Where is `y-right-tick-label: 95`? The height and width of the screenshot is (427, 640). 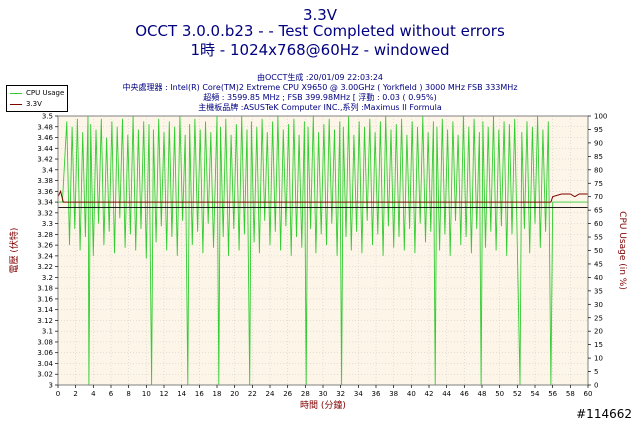 y-right-tick-label: 95 is located at coordinates (598, 130).